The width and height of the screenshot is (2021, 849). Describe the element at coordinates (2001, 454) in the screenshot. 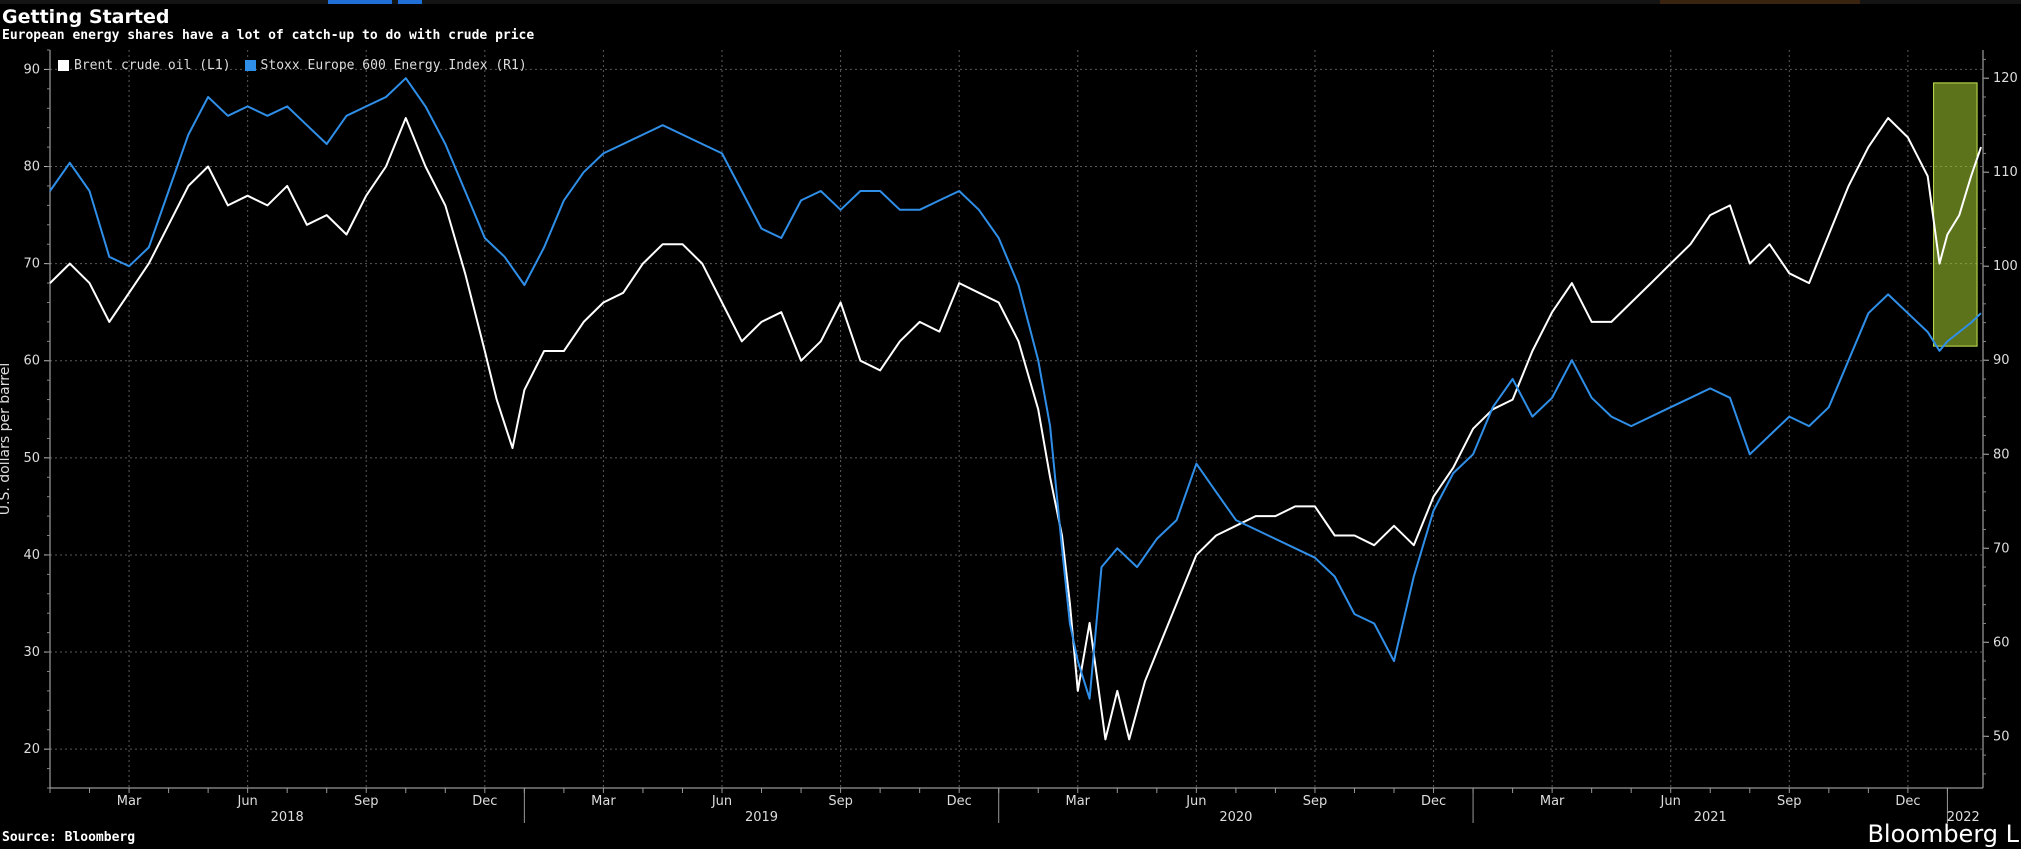

I see `y-tick-label-right: 80` at that location.